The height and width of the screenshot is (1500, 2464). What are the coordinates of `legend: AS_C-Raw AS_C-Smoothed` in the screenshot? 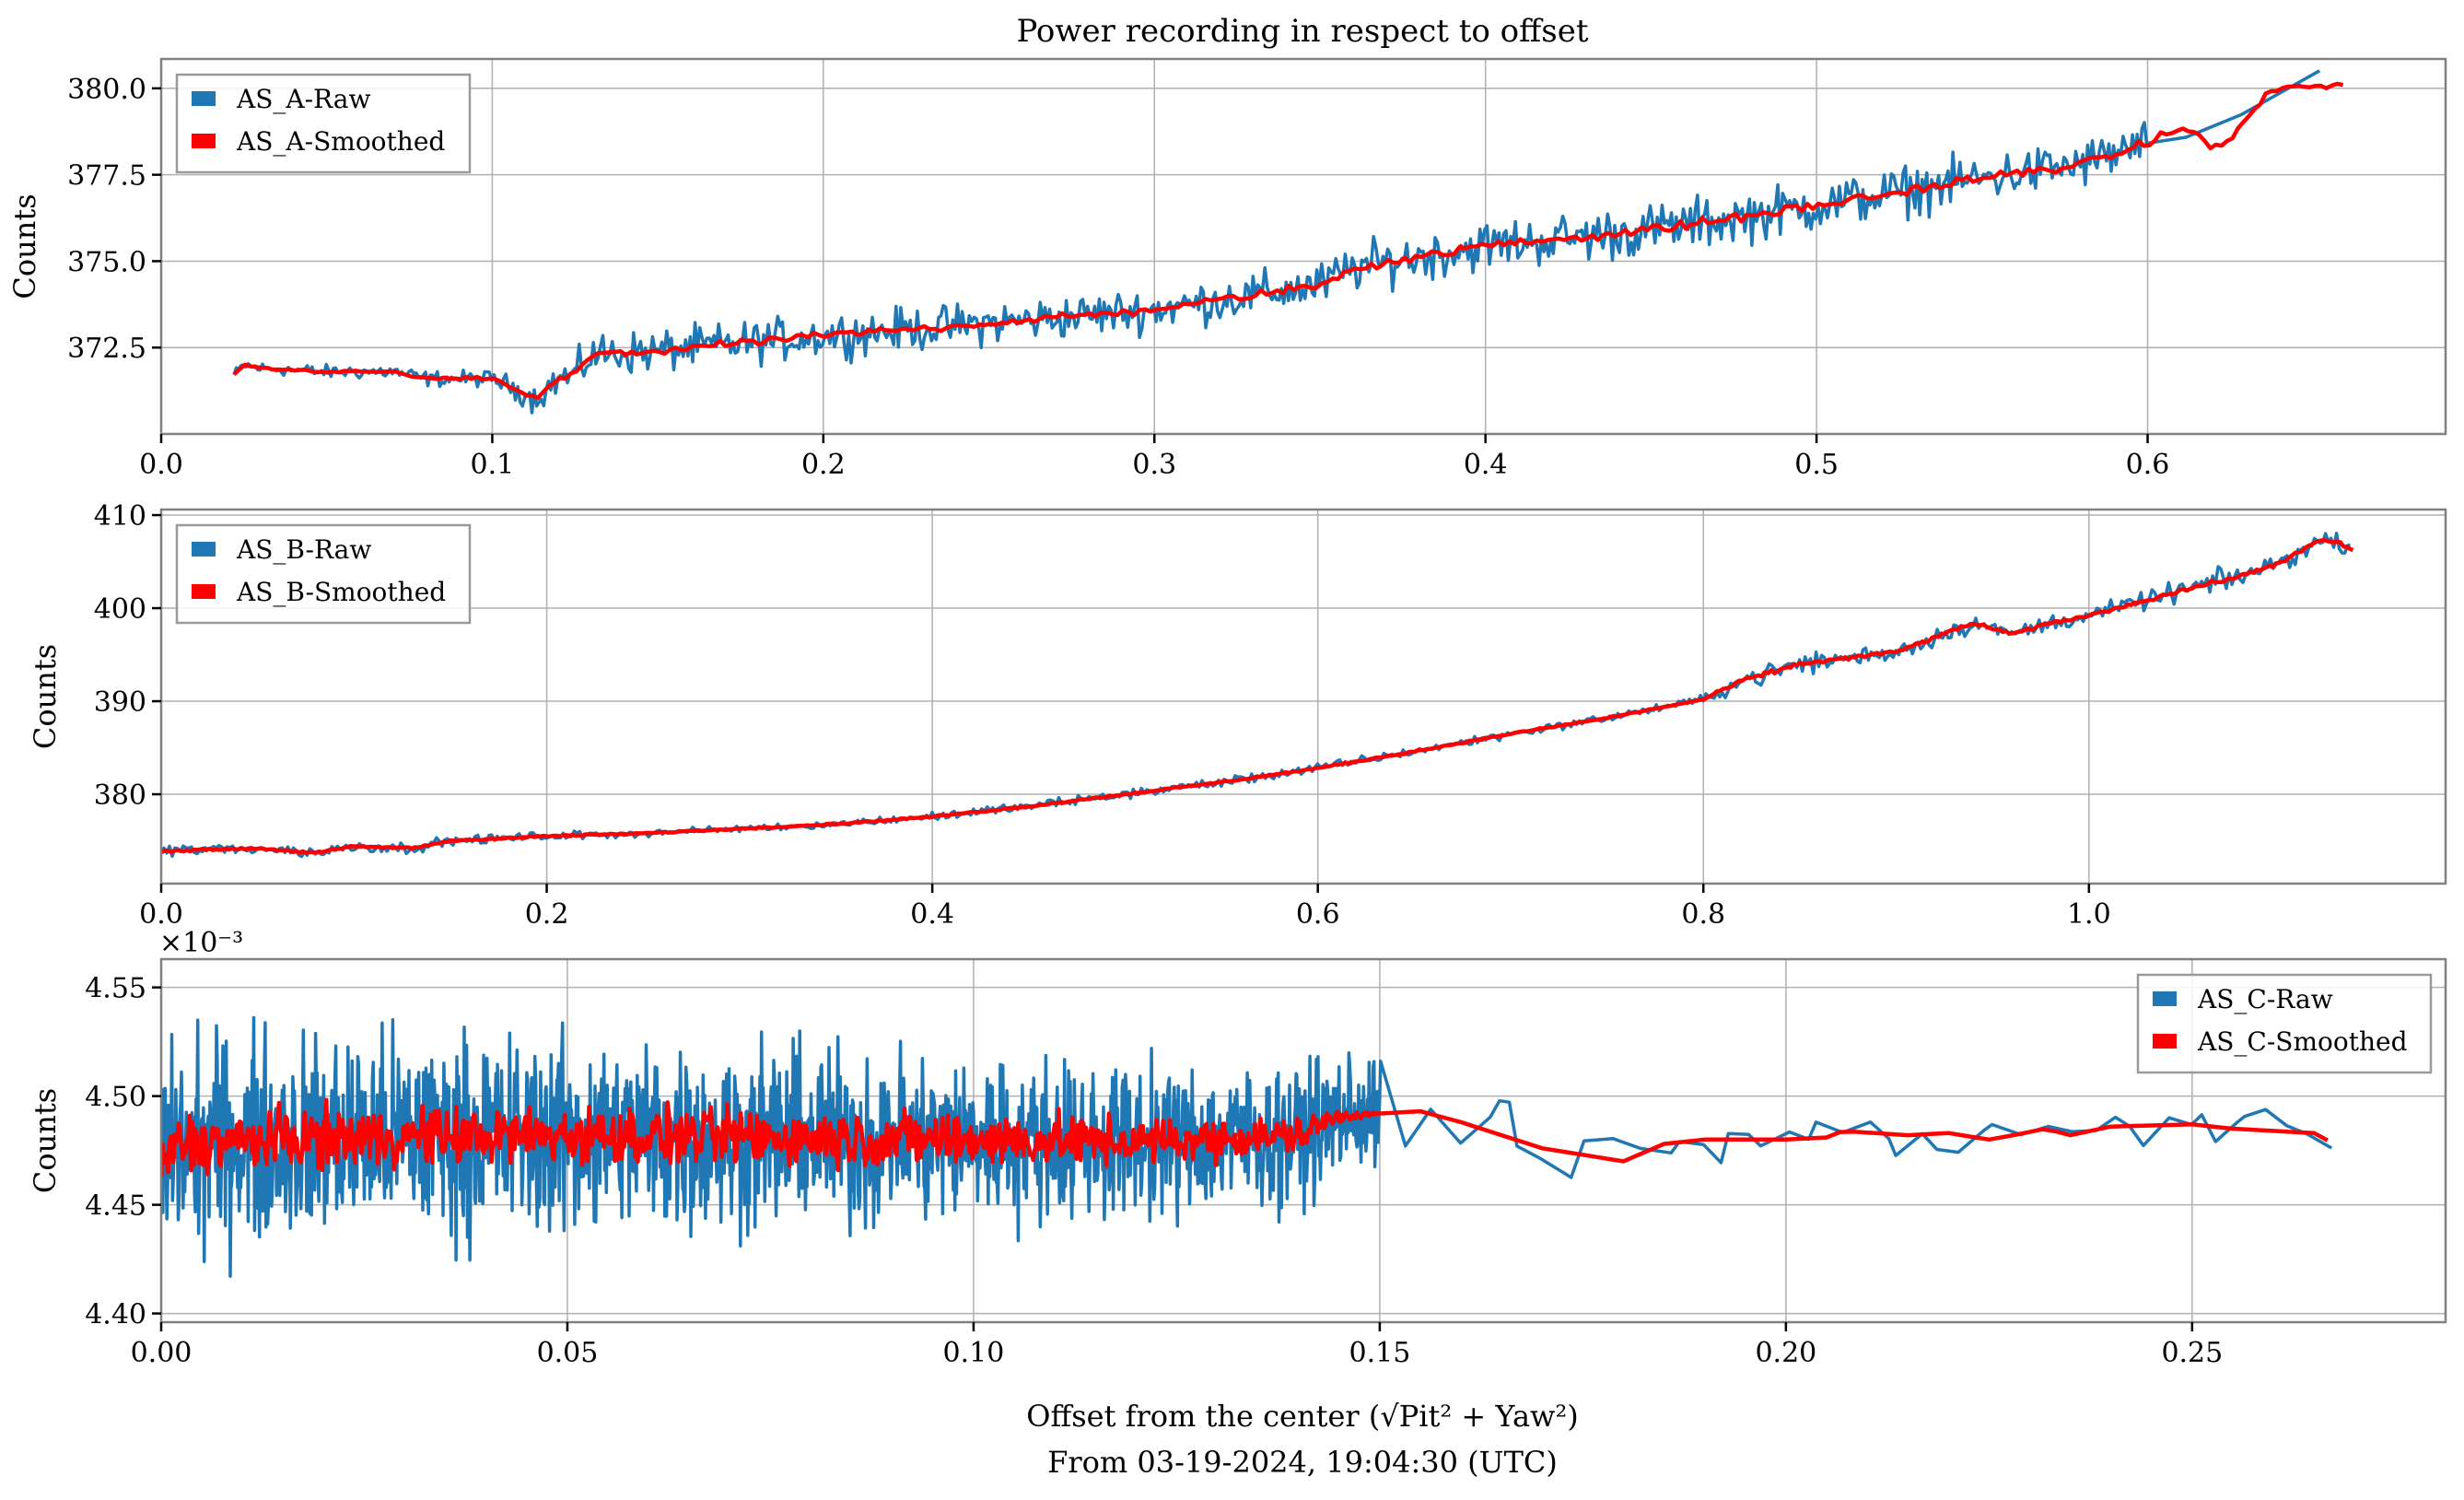 It's located at (2284, 1023).